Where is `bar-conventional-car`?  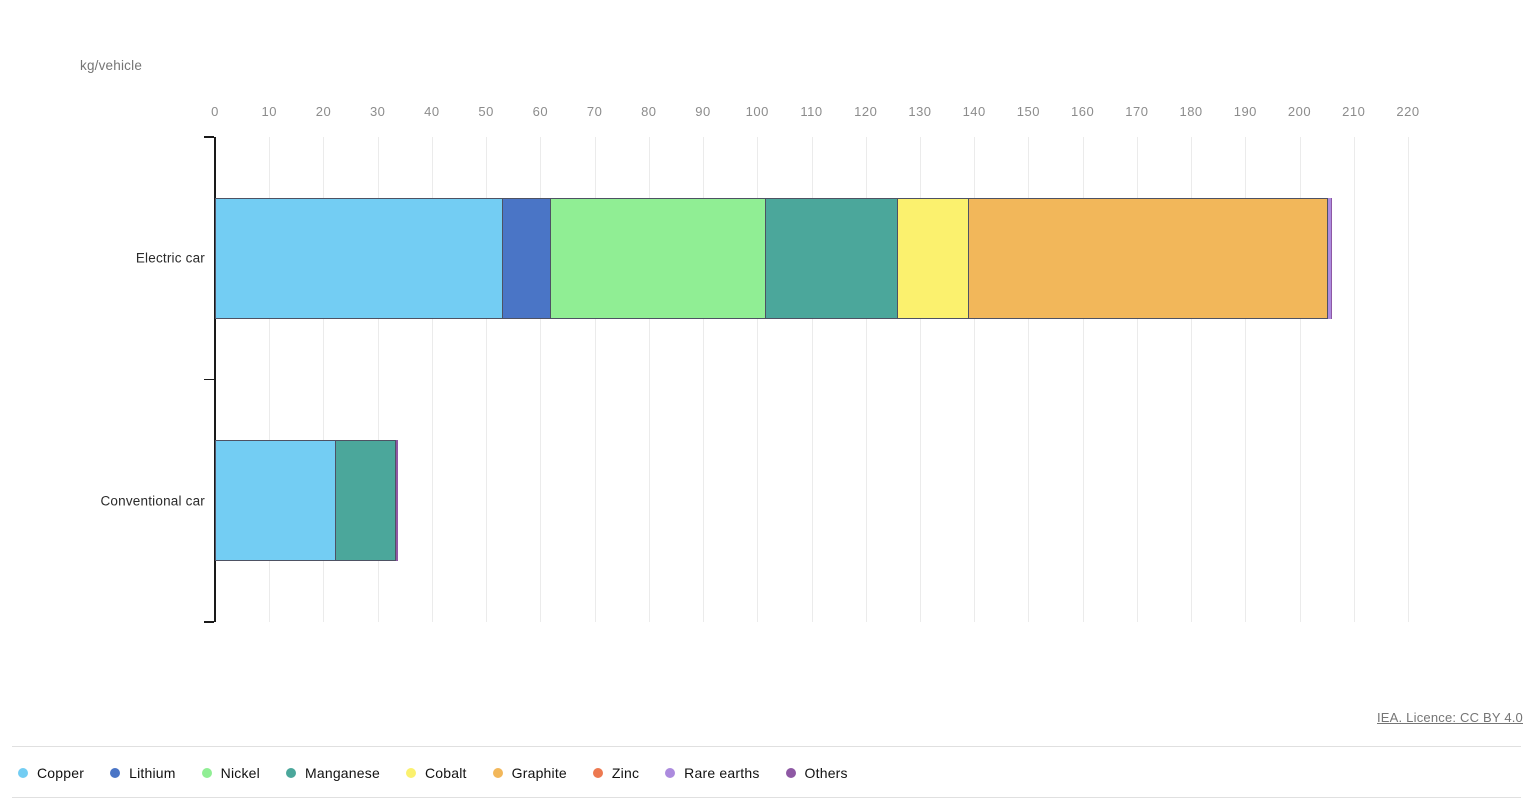
bar-conventional-car is located at coordinates (306, 501).